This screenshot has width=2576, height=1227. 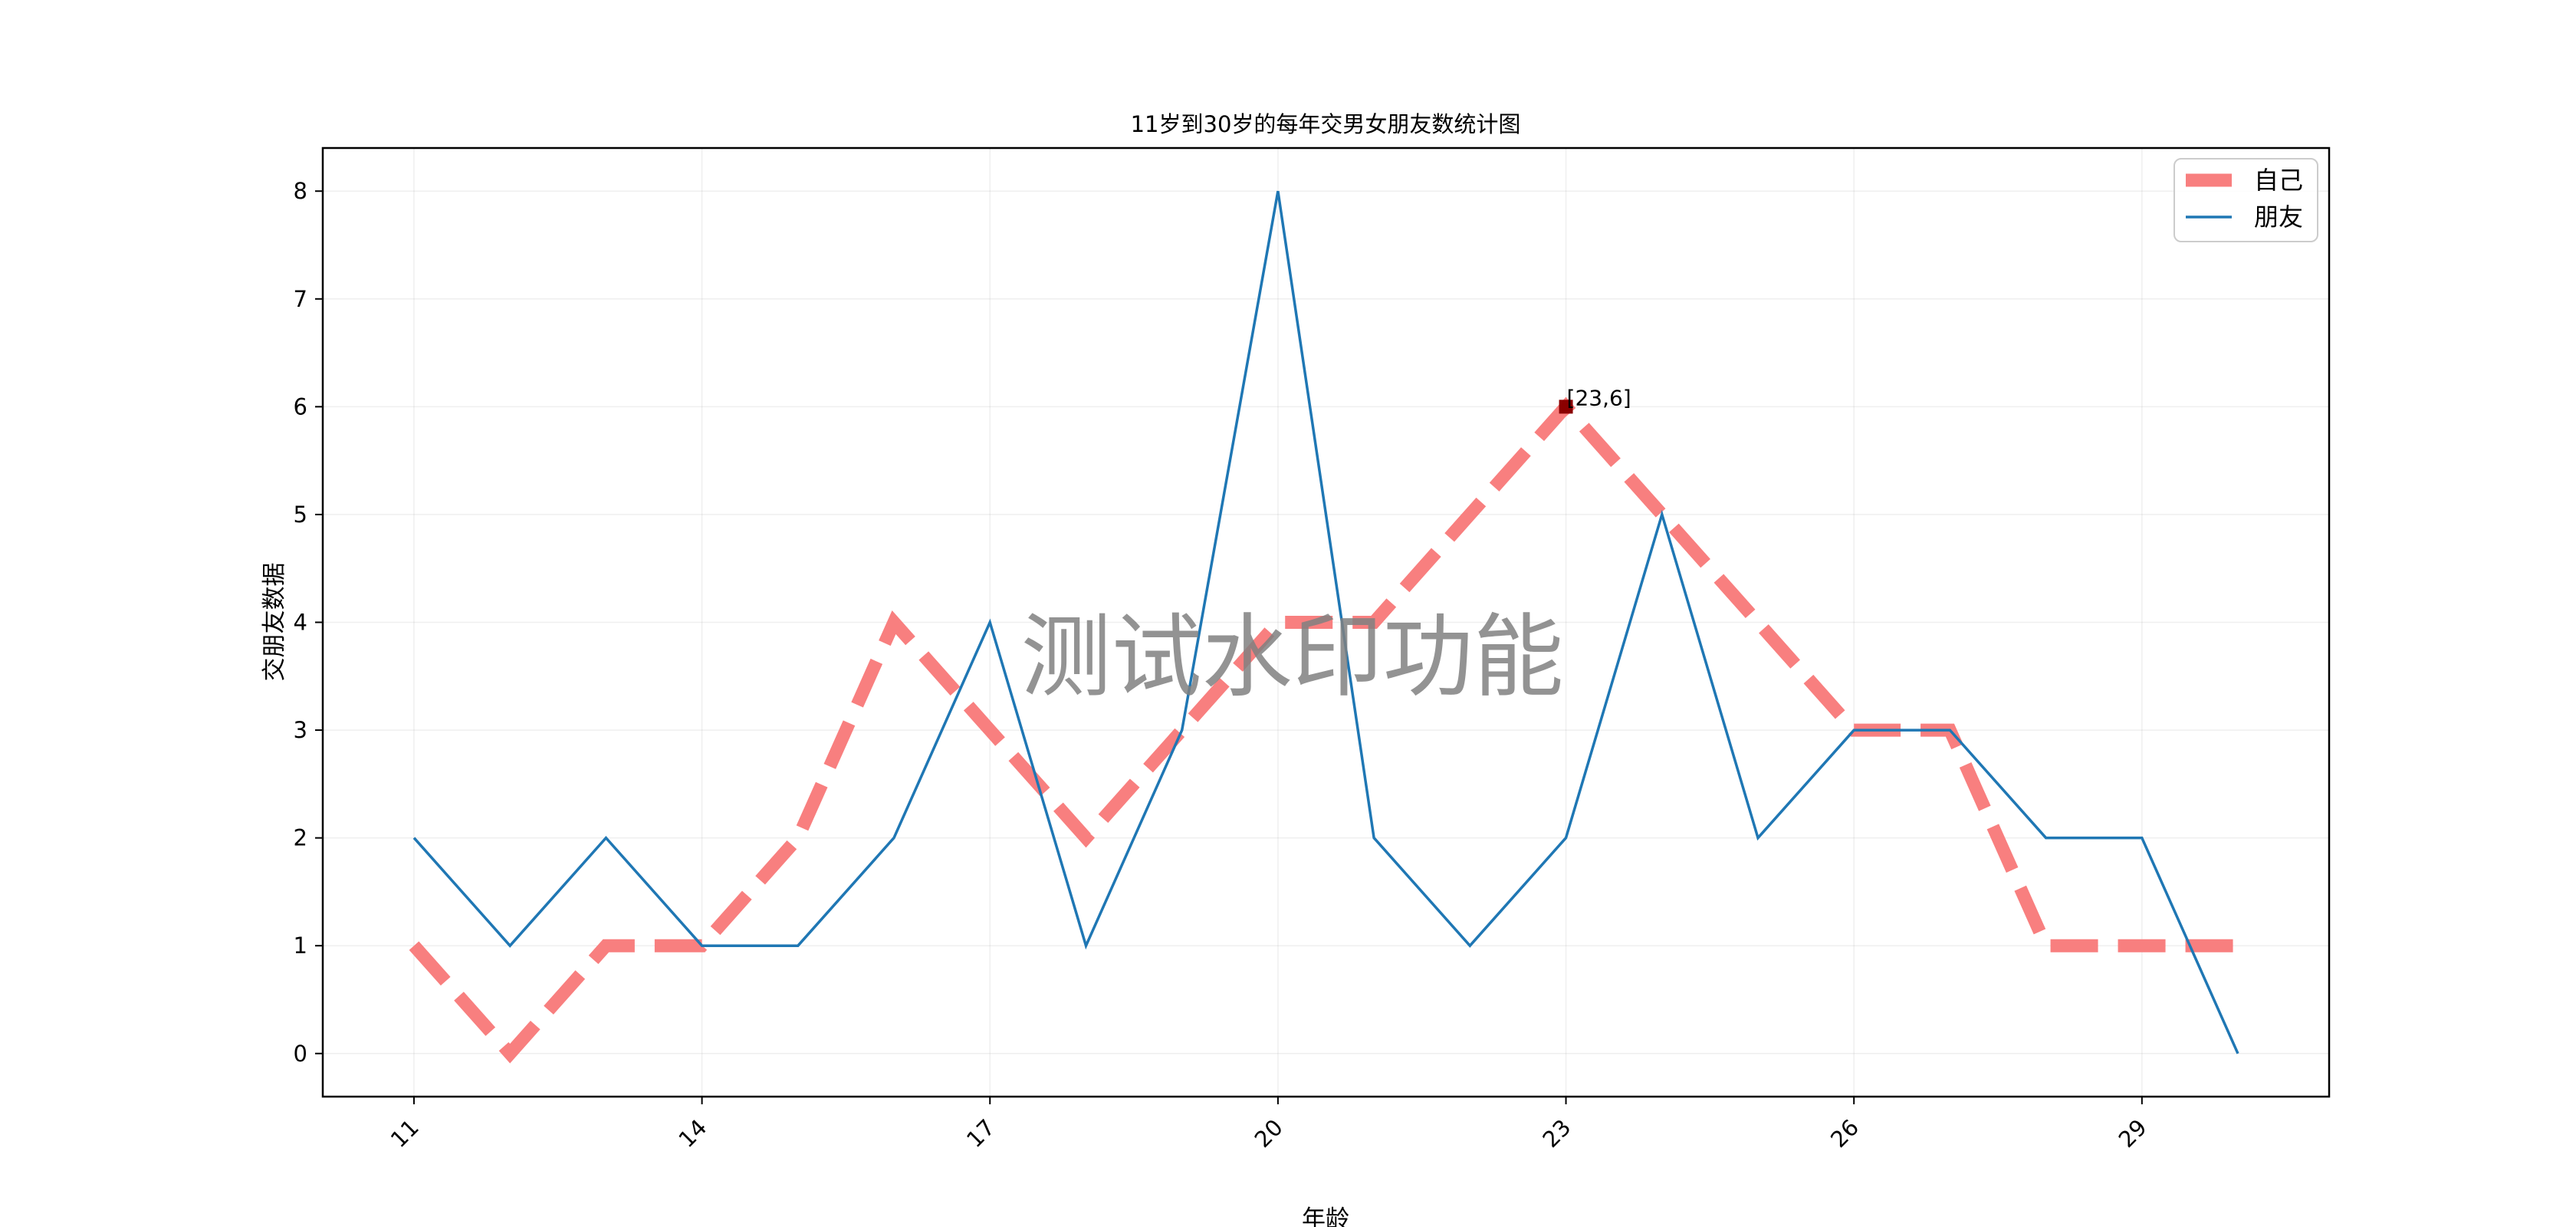 I want to click on annotation-layer: [23,6], so click(x=1595, y=399).